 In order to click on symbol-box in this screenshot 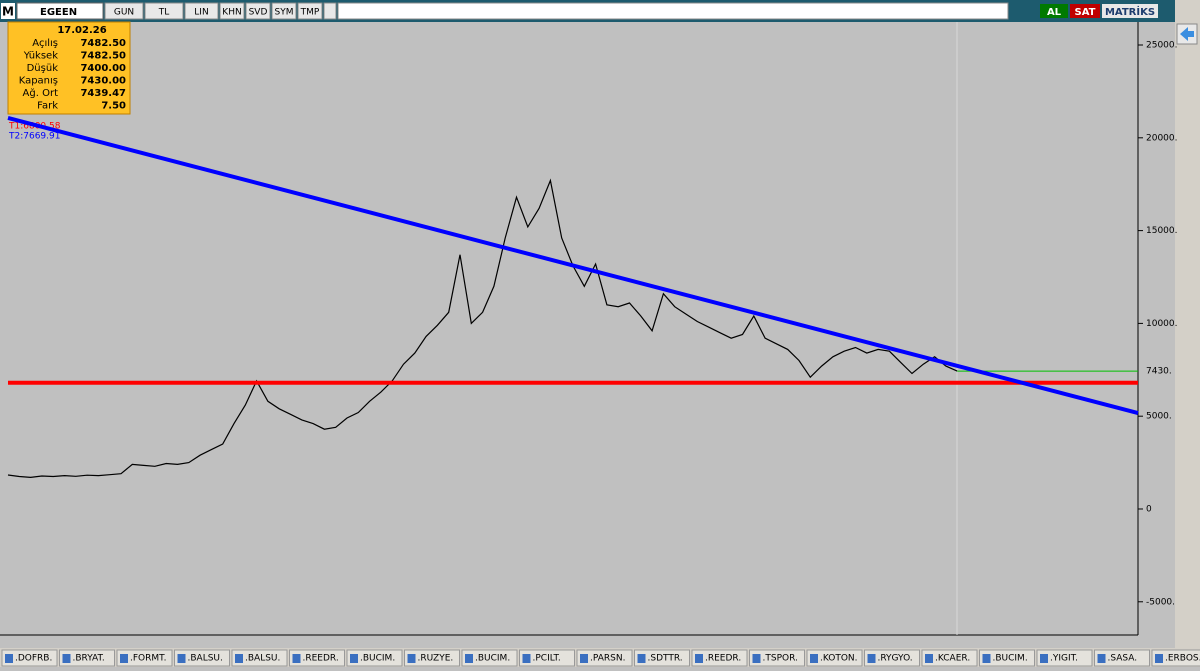, I will do `click(60, 11)`.